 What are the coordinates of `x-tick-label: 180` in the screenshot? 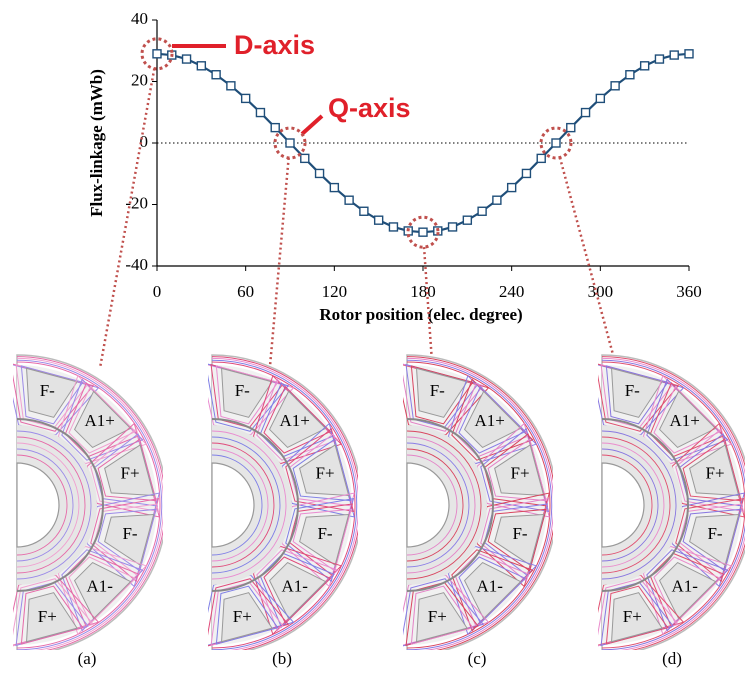 It's located at (423, 291).